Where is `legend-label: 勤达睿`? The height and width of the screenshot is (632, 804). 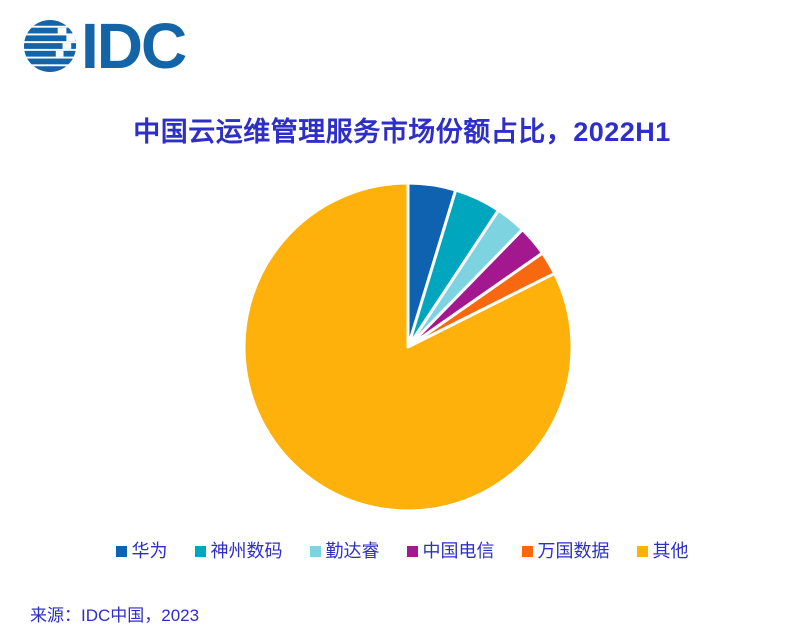
legend-label: 勤达睿 is located at coordinates (352, 551).